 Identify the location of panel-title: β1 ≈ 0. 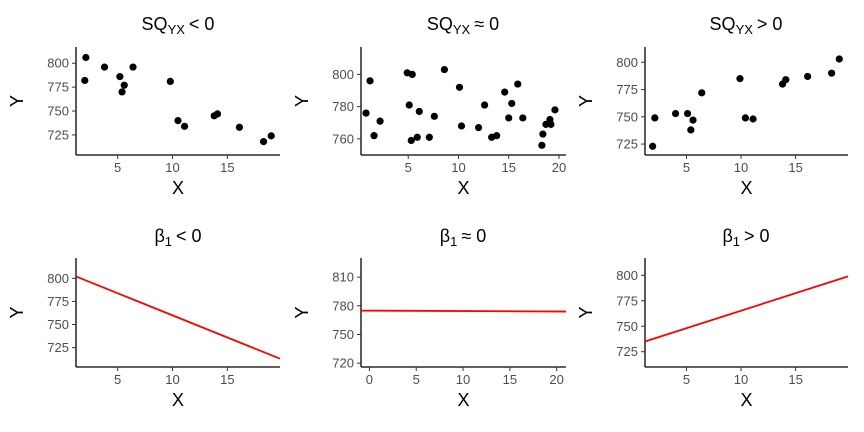
(463, 237).